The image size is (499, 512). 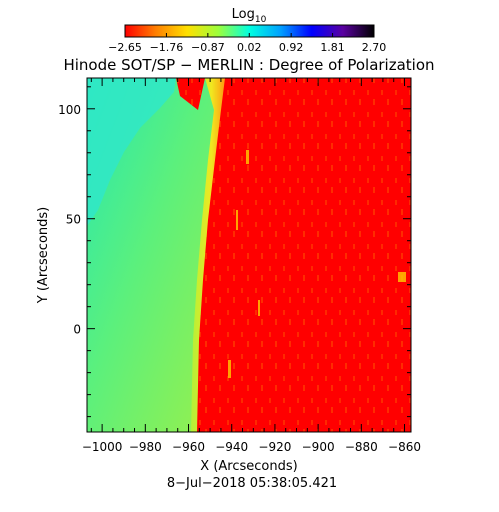 I want to click on x-tick-label: −960, so click(x=188, y=447).